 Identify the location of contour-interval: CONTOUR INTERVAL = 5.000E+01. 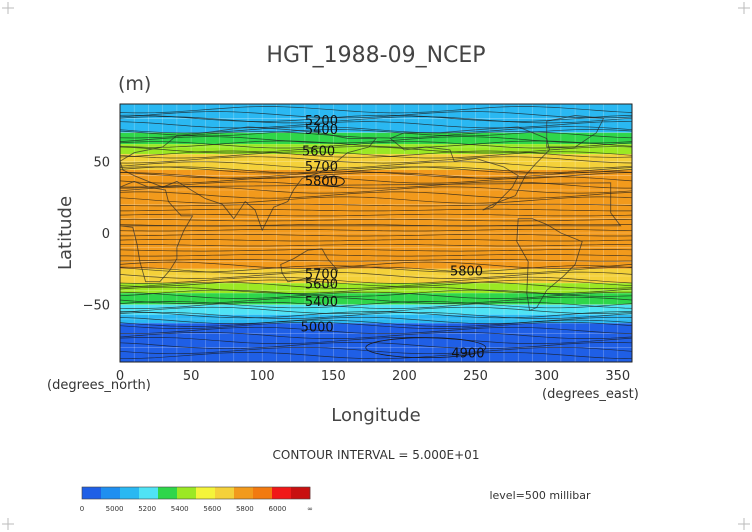
(376, 455).